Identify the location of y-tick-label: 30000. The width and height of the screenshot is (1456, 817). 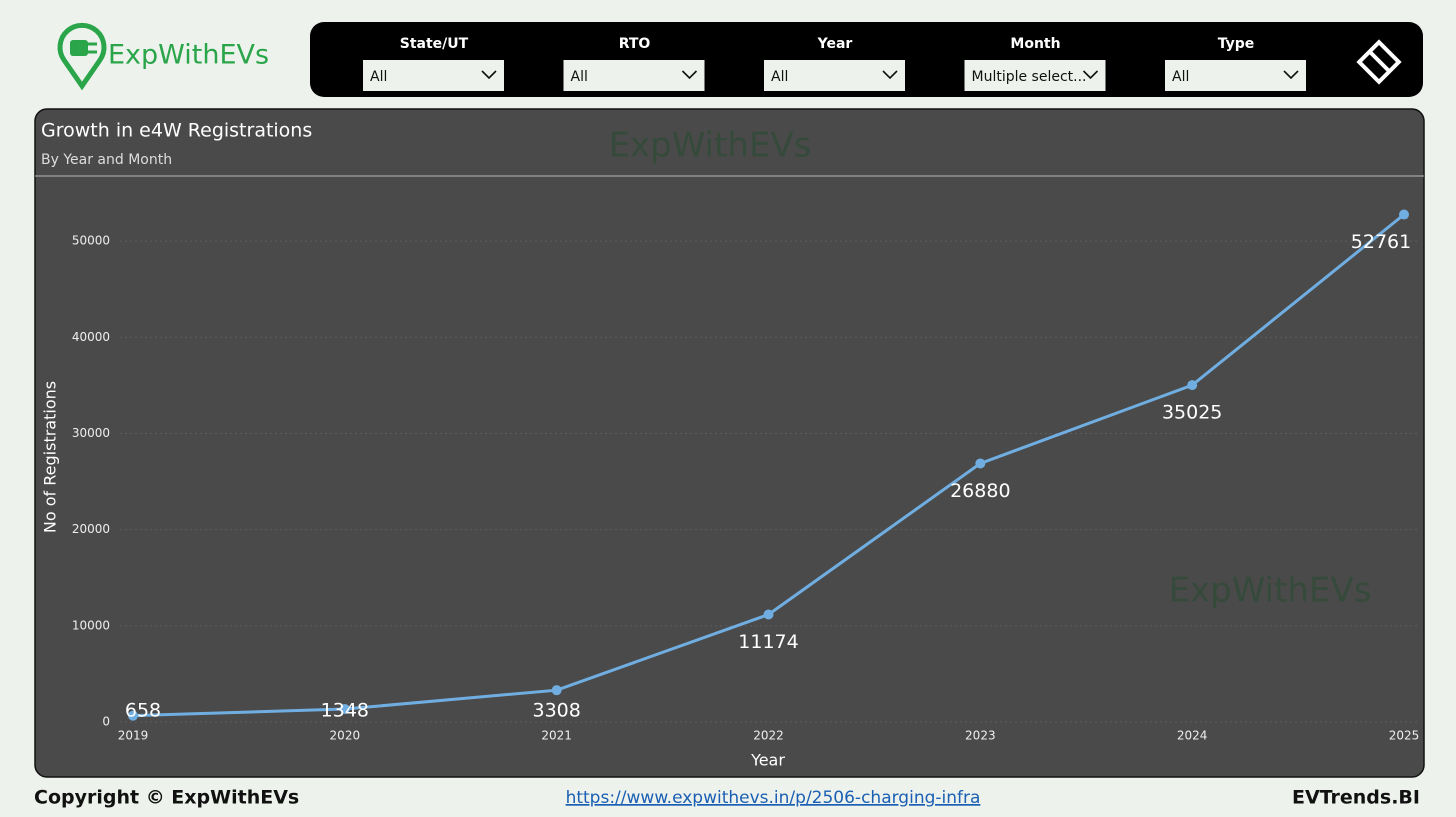
(91, 433).